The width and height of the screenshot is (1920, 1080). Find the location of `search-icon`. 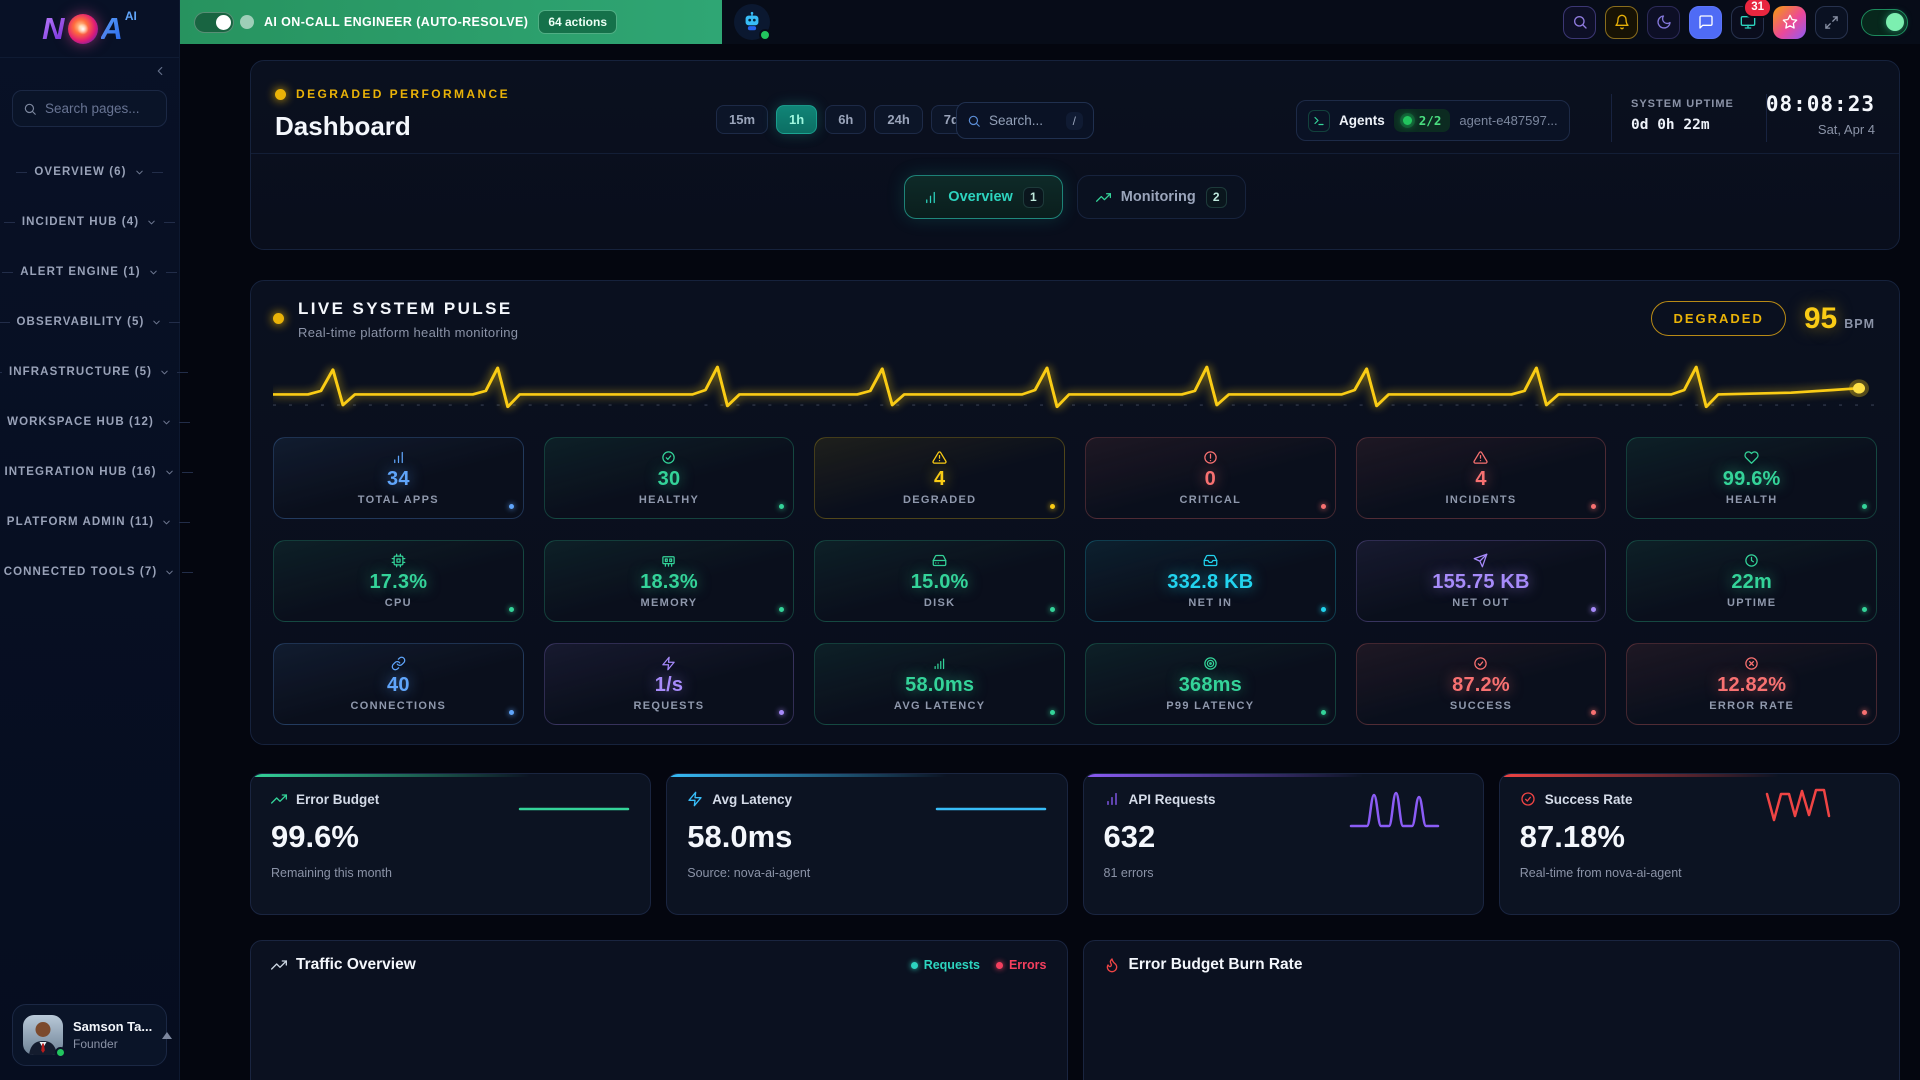

search-icon is located at coordinates (30, 109).